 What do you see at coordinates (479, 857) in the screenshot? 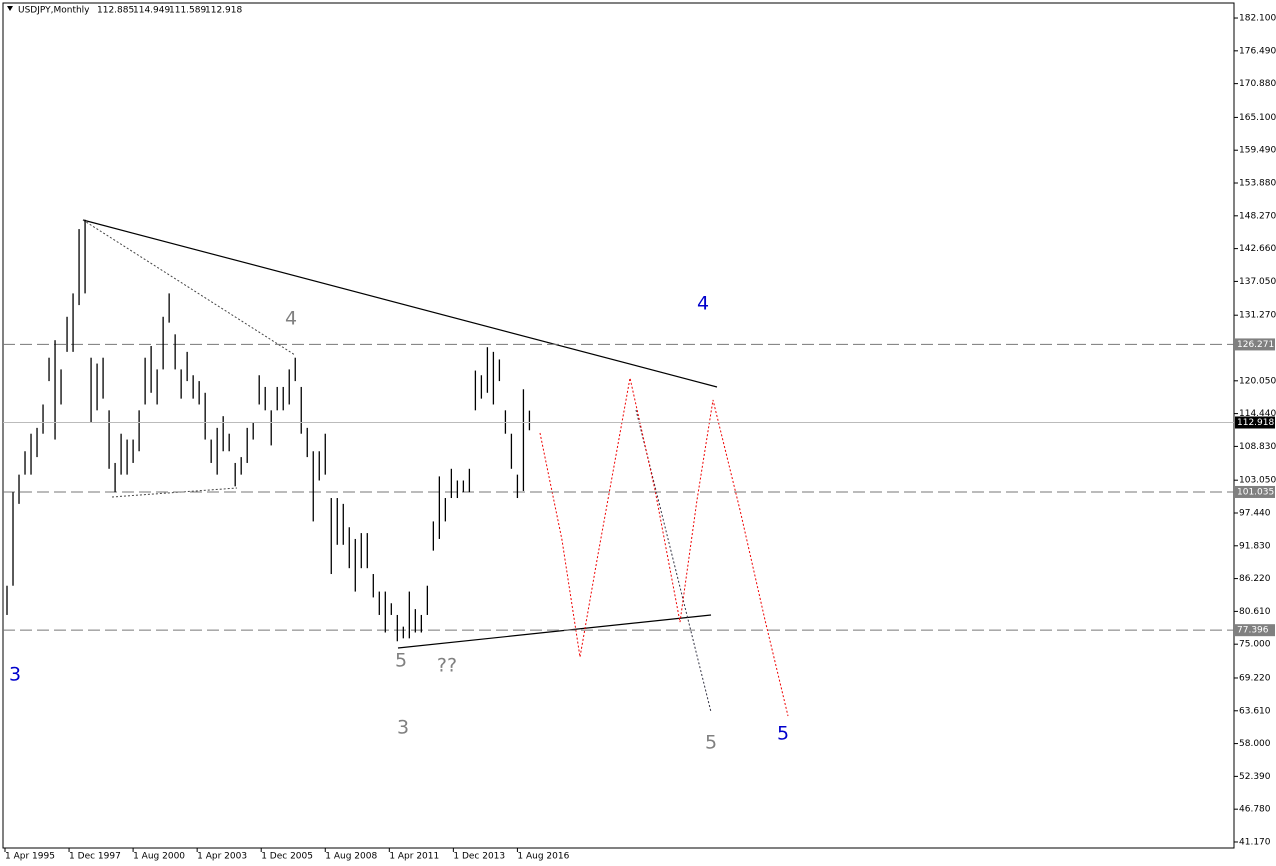
I see `x-tick-label: 1 Dec 2013` at bounding box center [479, 857].